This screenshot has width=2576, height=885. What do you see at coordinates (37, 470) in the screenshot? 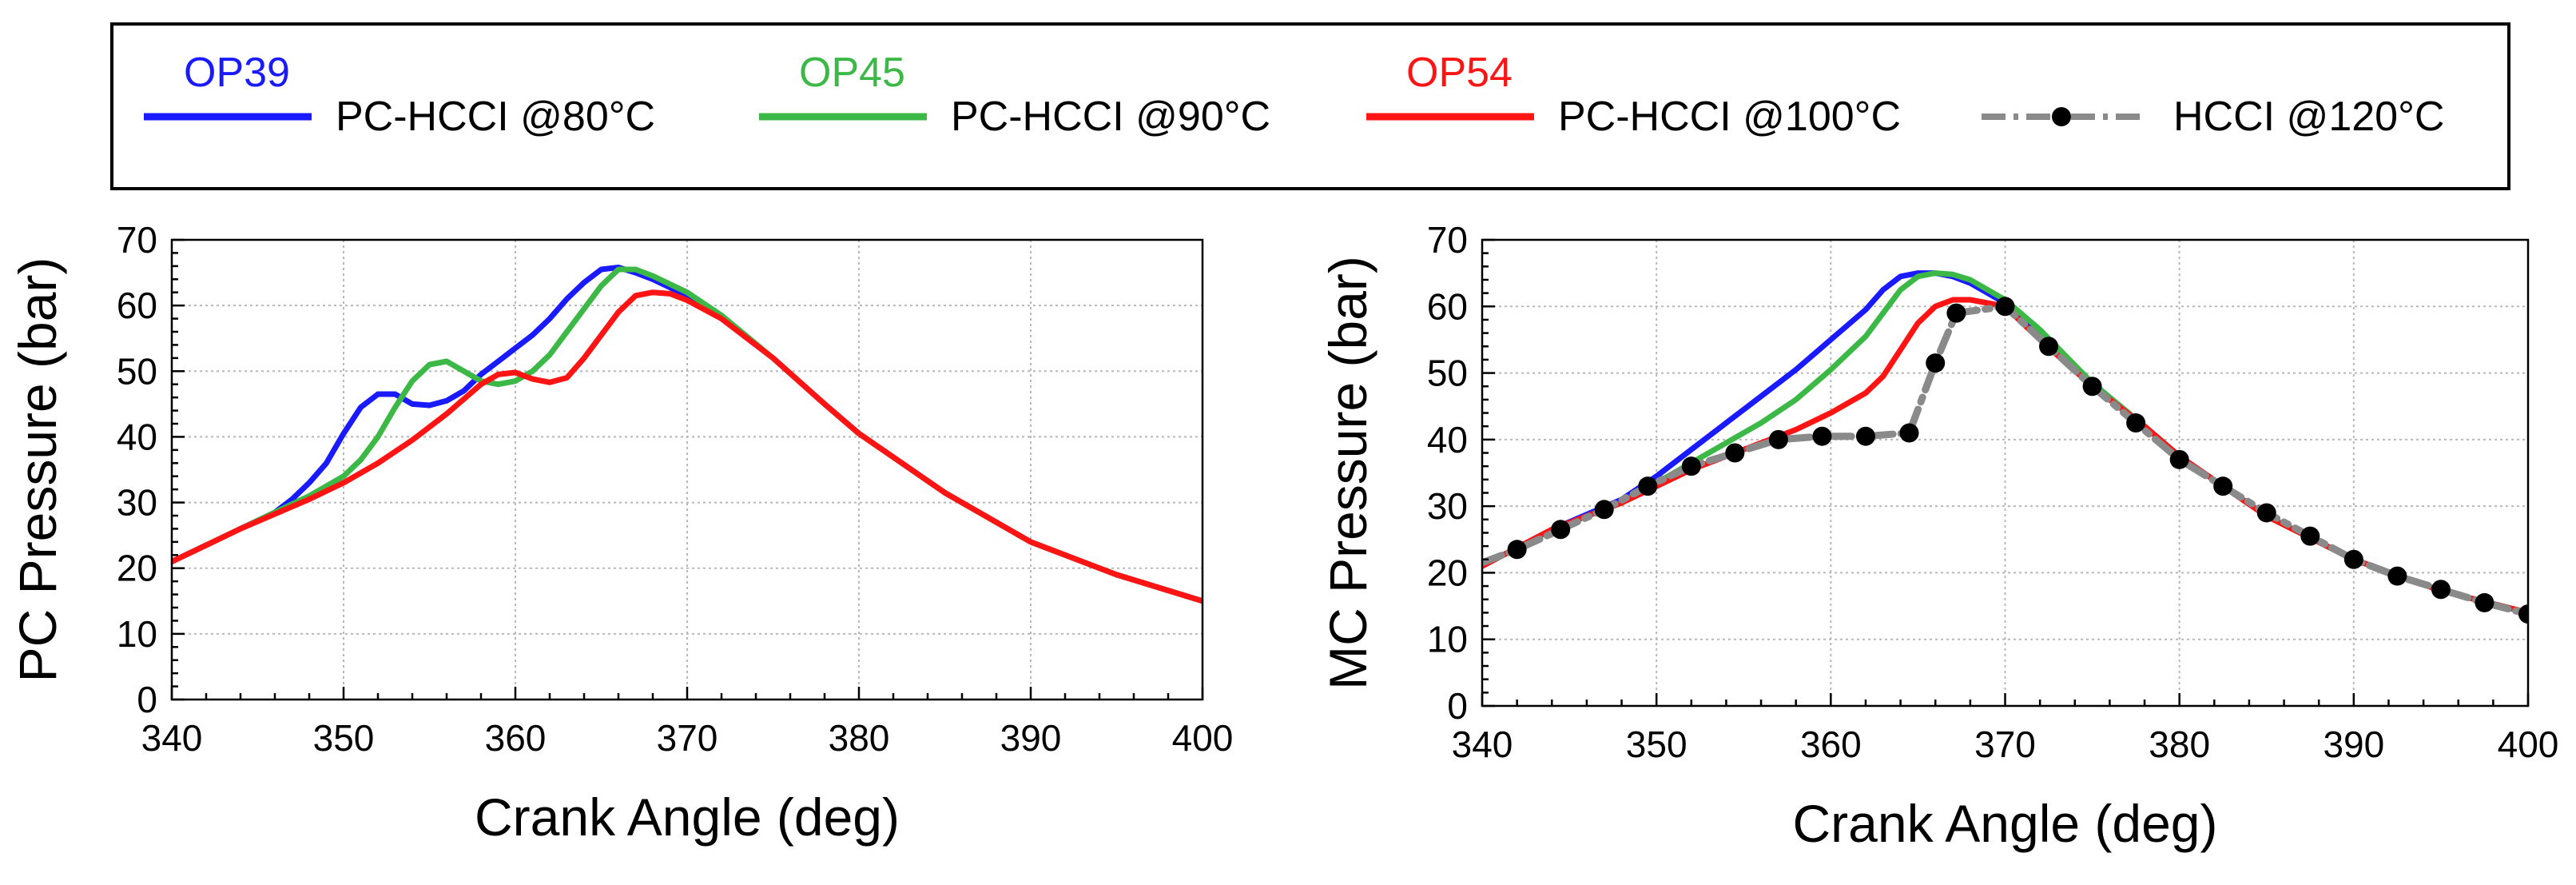
I see `y-axis-label: PC Pressure (bar)` at bounding box center [37, 470].